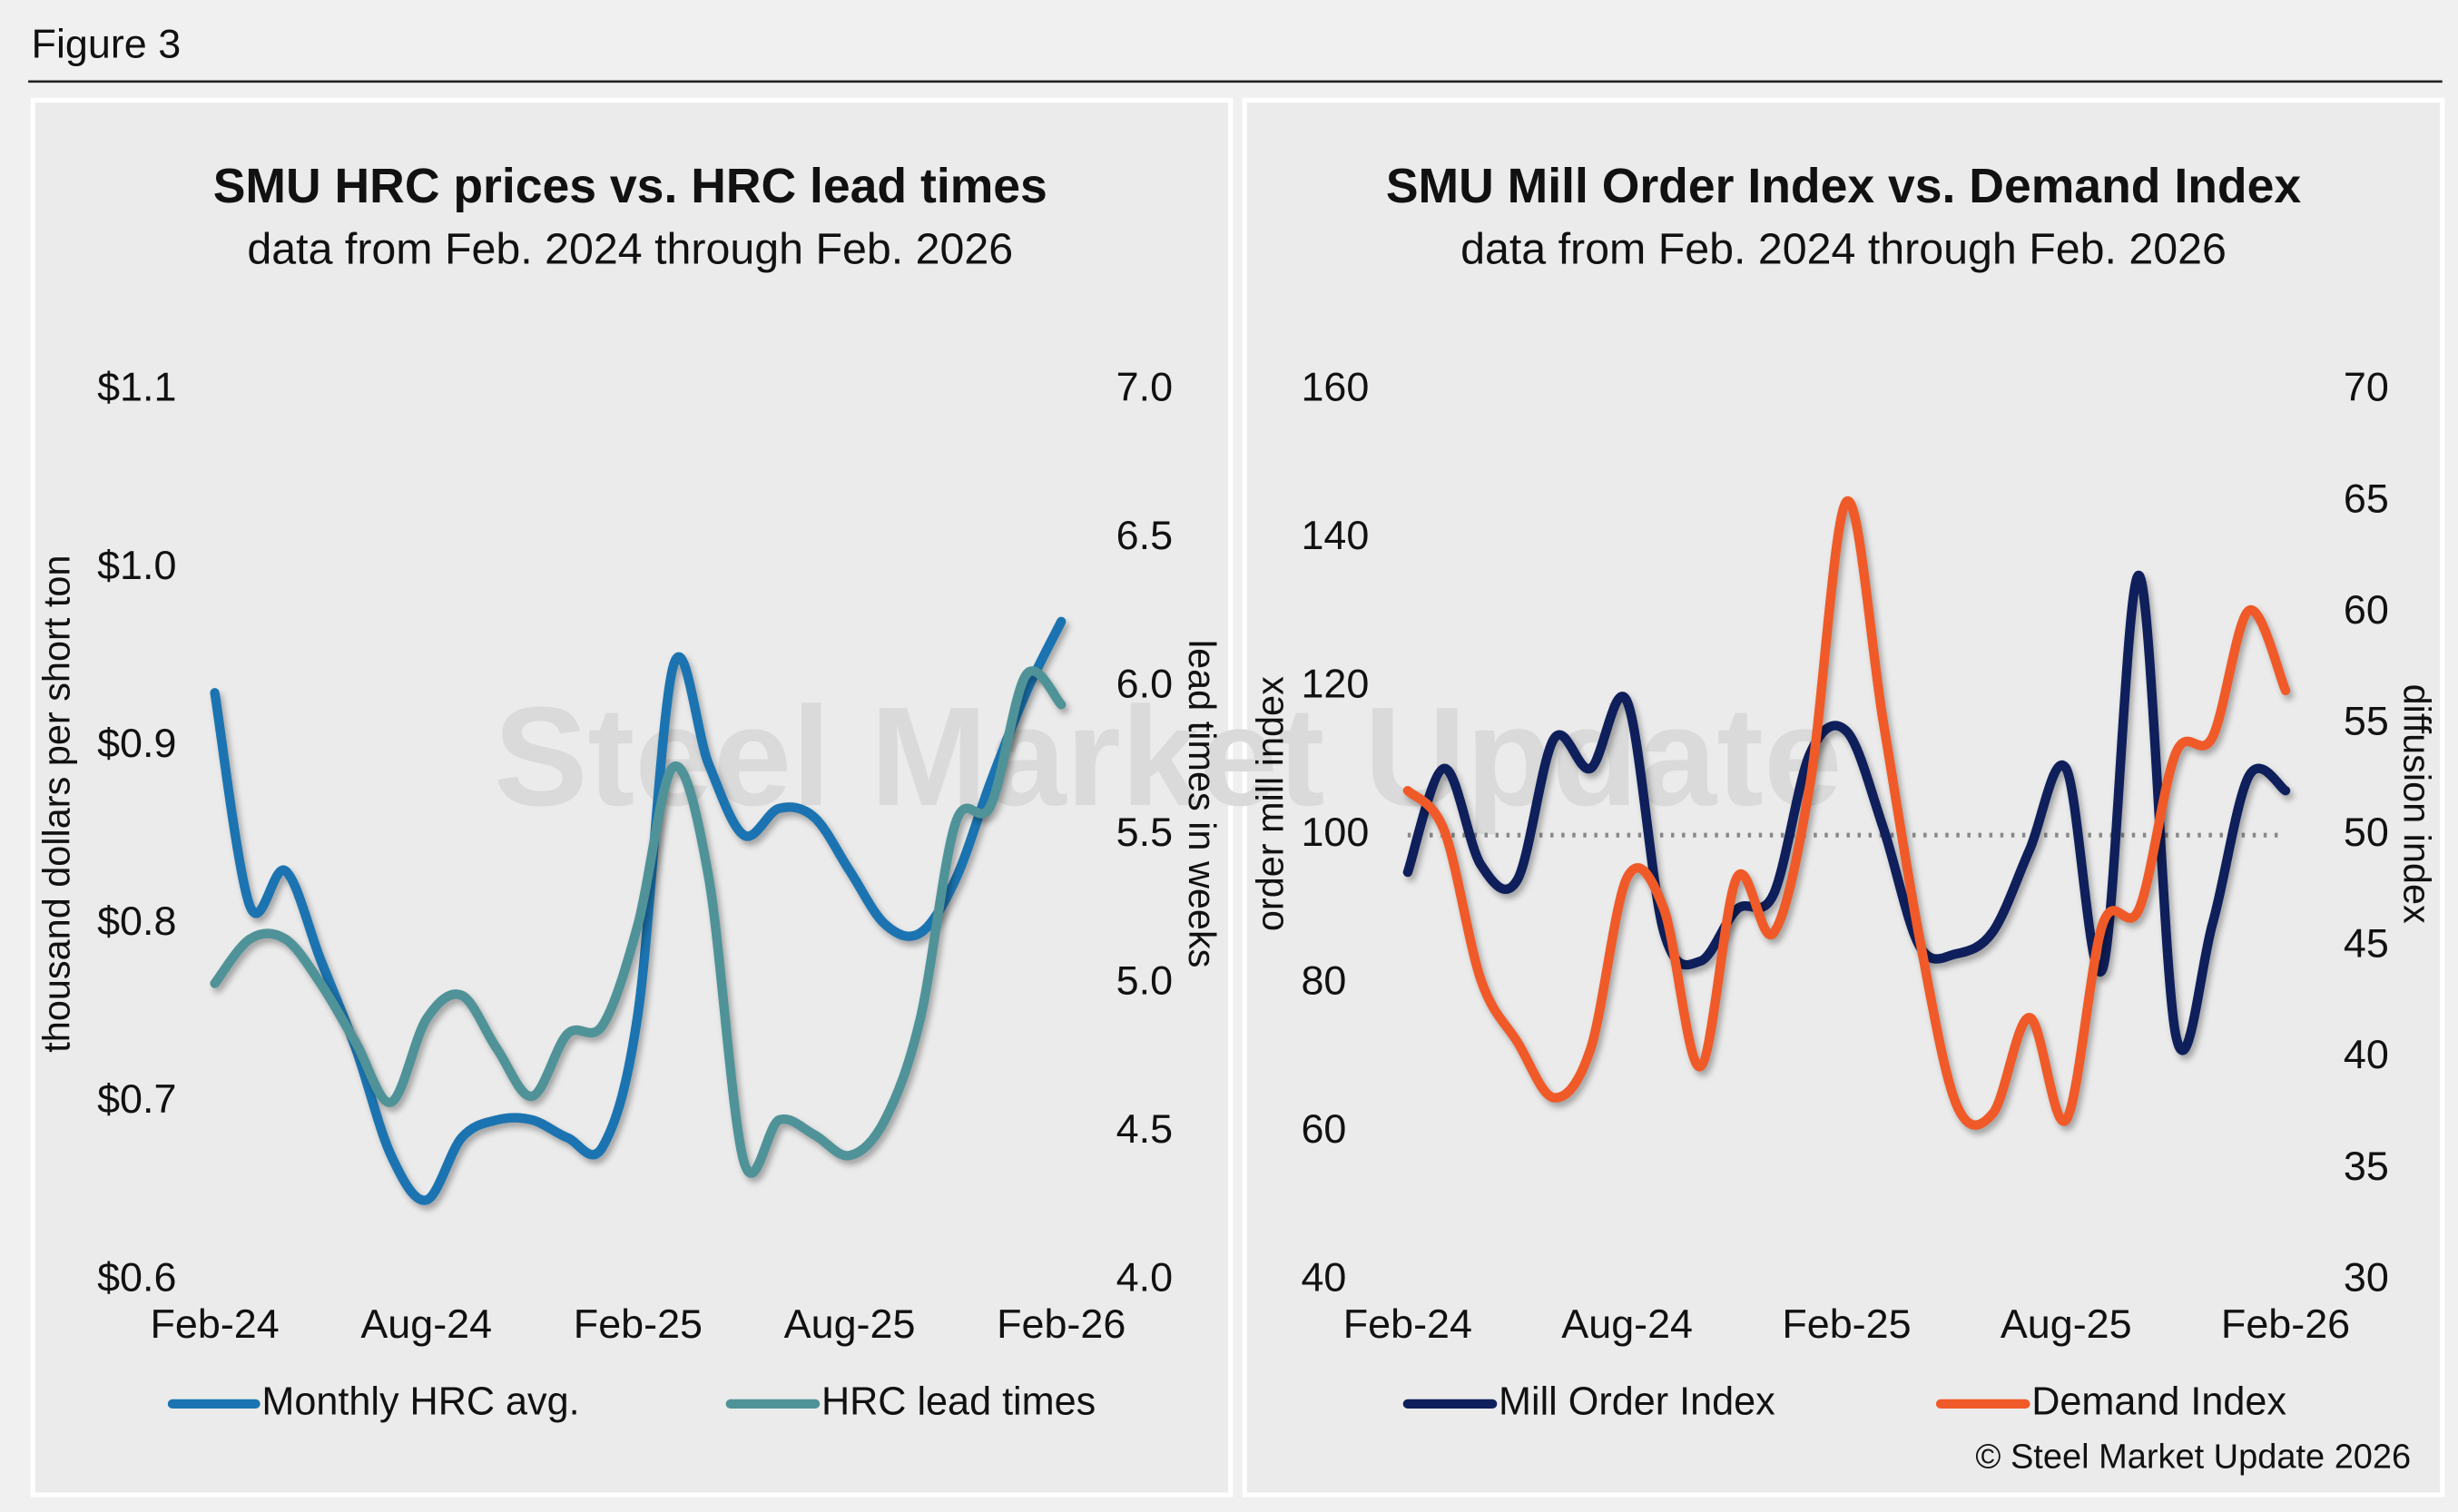  What do you see at coordinates (2366, 832) in the screenshot?
I see `y2-tick-label: 50` at bounding box center [2366, 832].